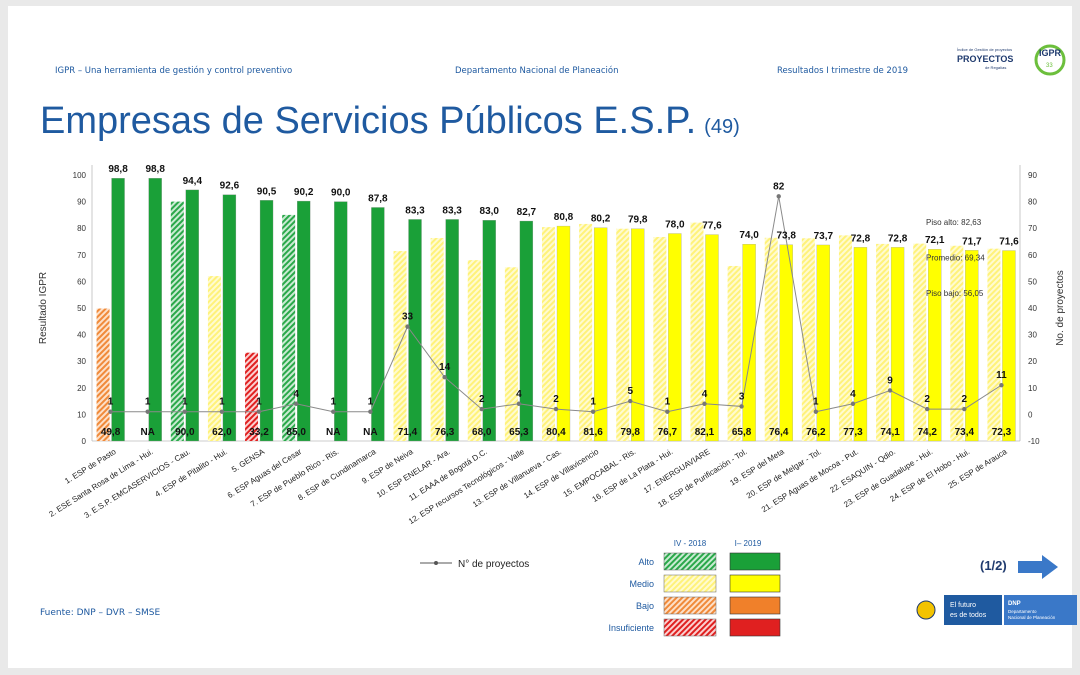  Describe the element at coordinates (1032, 388) in the screenshot. I see `y2-tick-label: 10` at that location.